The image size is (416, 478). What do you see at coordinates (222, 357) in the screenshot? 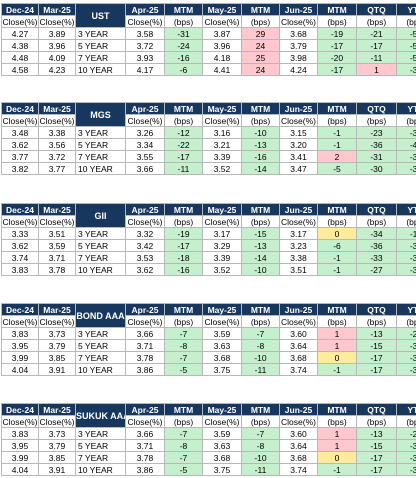
I see `cell-may: 3.68` at bounding box center [222, 357].